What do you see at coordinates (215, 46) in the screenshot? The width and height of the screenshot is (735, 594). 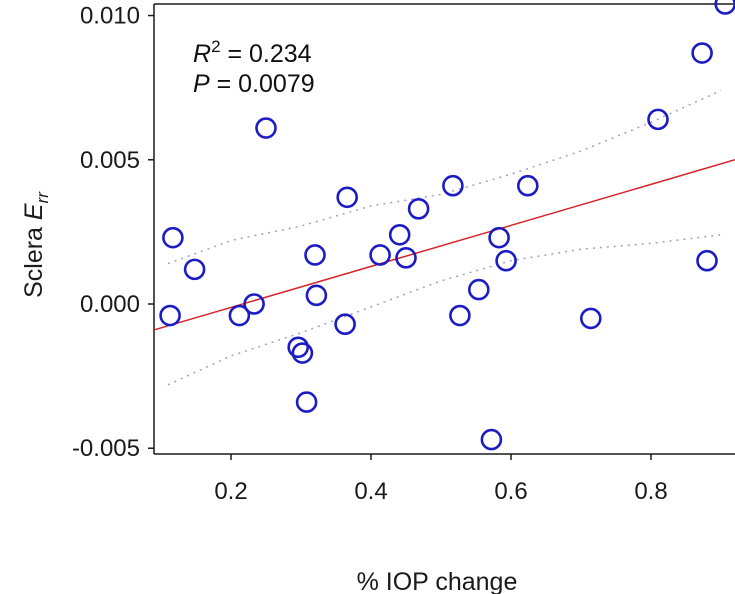 I see `r-squared-exponent: 2` at bounding box center [215, 46].